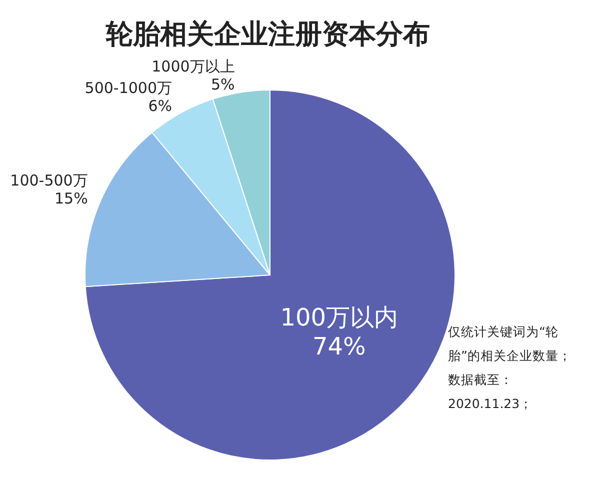 This screenshot has height=477, width=600. Describe the element at coordinates (339, 346) in the screenshot. I see `data-label: 74%` at that location.